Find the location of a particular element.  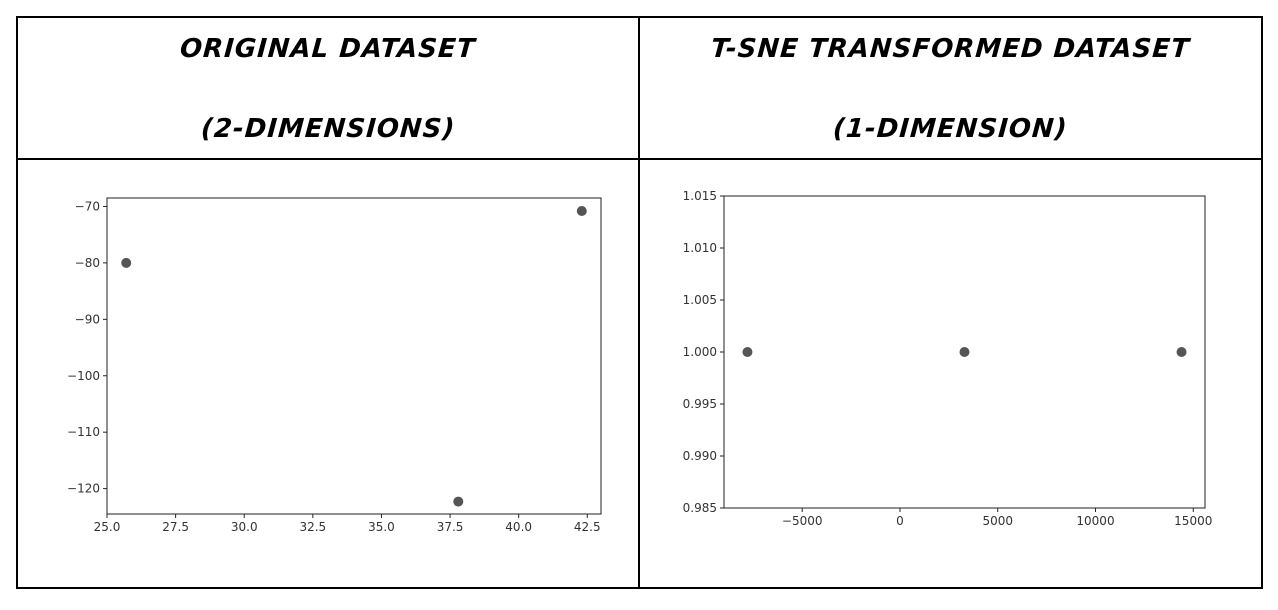

y-tick-label: −90 is located at coordinates (87, 319).